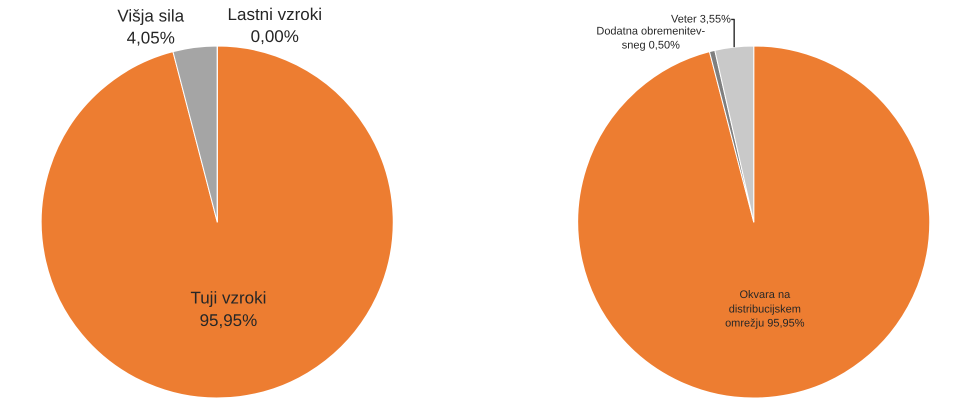 The width and height of the screenshot is (971, 403). Describe the element at coordinates (701, 19) in the screenshot. I see `slice-label: Veter 3,55%` at that location.